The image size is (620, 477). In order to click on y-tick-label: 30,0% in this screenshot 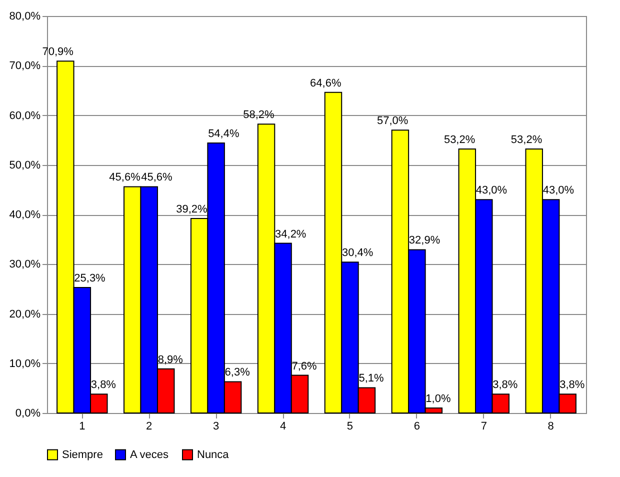, I will do `click(25, 264)`.